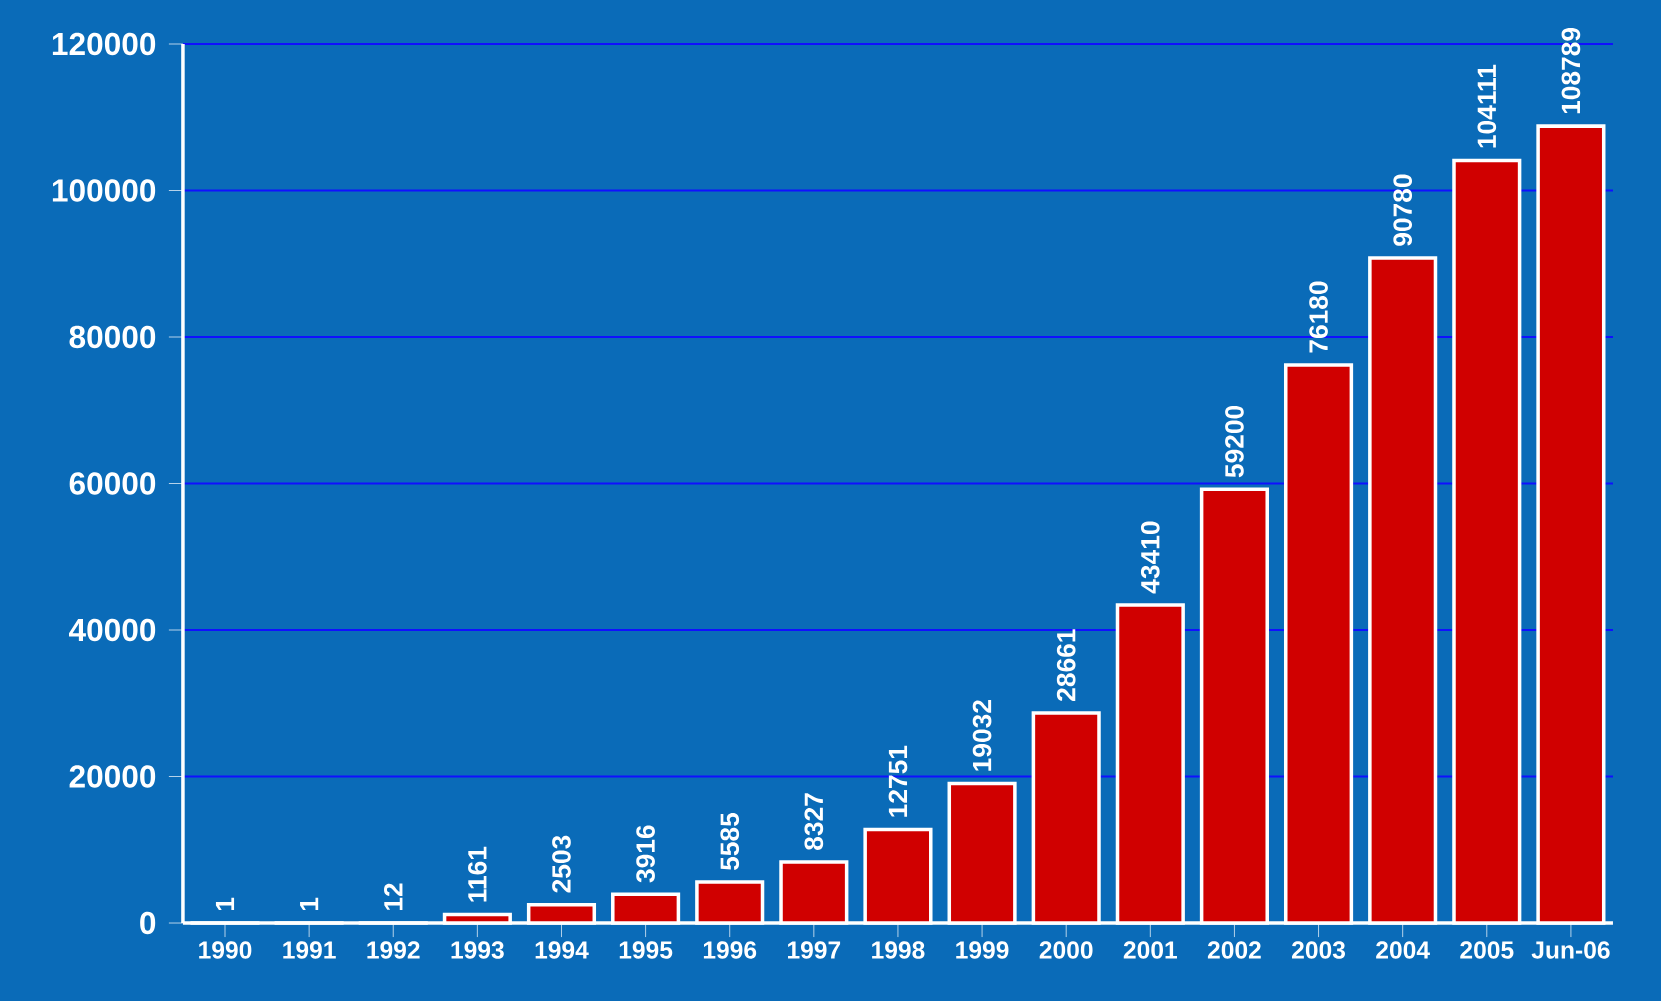 This screenshot has width=1661, height=1001. I want to click on x-tick-label: 1994, so click(562, 950).